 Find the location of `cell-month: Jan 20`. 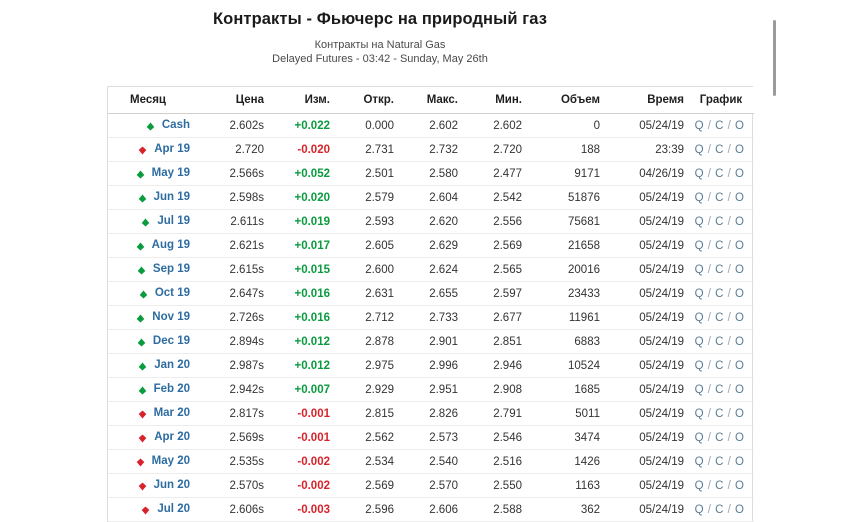

cell-month: Jan 20 is located at coordinates (154, 365).